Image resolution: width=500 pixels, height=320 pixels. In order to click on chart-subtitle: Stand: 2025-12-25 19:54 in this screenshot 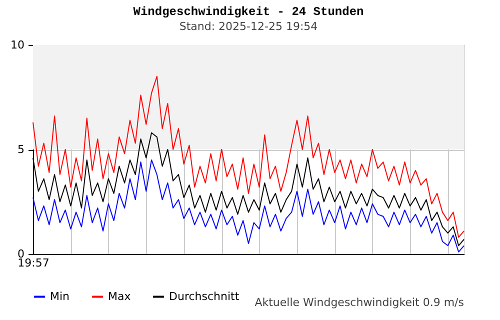, I will do `click(248, 26)`.